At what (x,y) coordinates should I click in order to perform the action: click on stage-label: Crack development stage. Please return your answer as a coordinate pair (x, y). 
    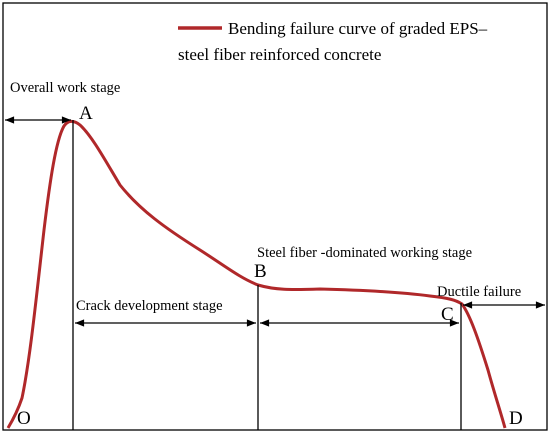
    Looking at the image, I should click on (149, 306).